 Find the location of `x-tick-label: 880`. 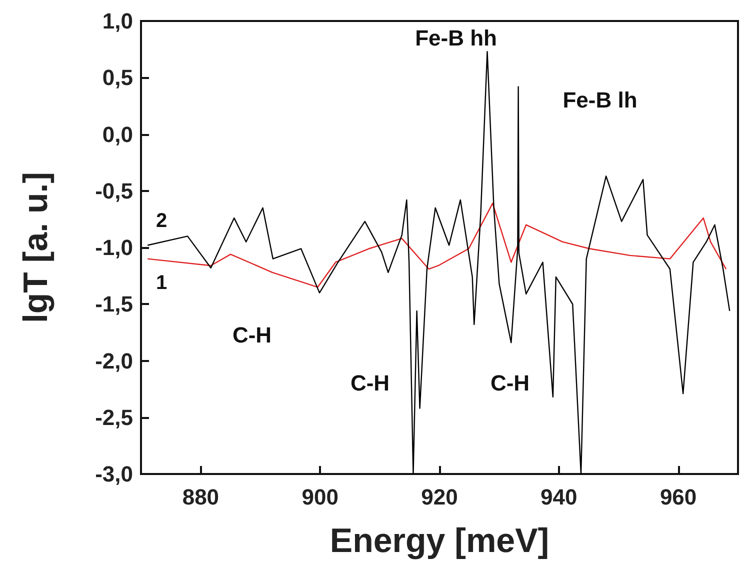

x-tick-label: 880 is located at coordinates (201, 497).